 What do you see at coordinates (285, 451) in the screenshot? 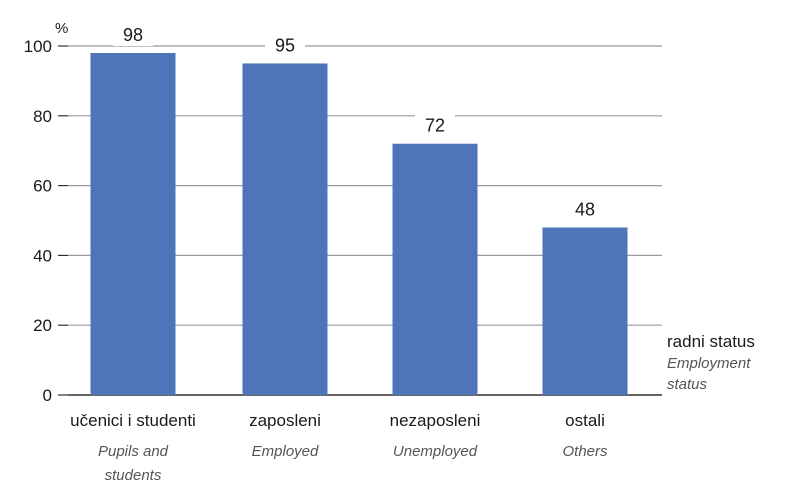
I see `category-label-en: Employed` at bounding box center [285, 451].